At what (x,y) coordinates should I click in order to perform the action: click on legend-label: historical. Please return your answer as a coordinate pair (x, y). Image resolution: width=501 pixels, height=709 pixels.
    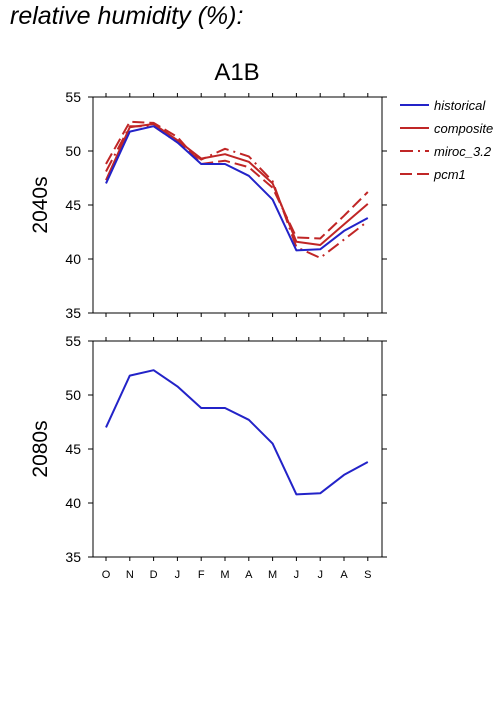
    Looking at the image, I should click on (460, 105).